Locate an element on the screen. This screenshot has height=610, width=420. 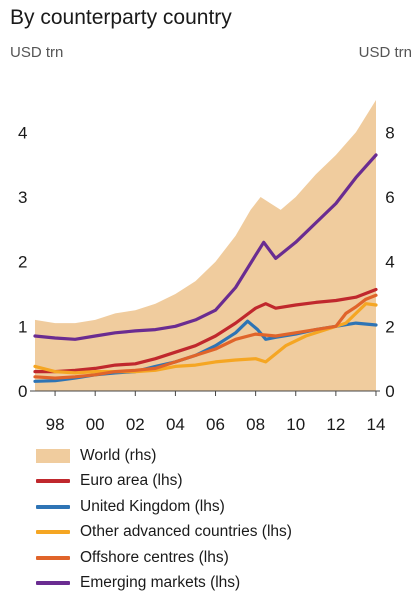
legend-item-other-advanced-countries: Other advanced countries (lhs) is located at coordinates (164, 533).